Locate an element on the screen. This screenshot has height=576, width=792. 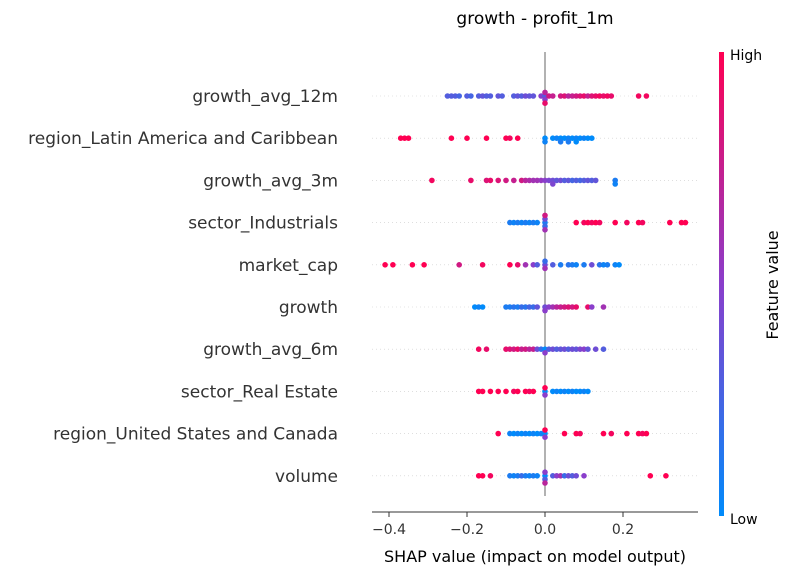
feature-label: region_United States and Canada is located at coordinates (195, 435).